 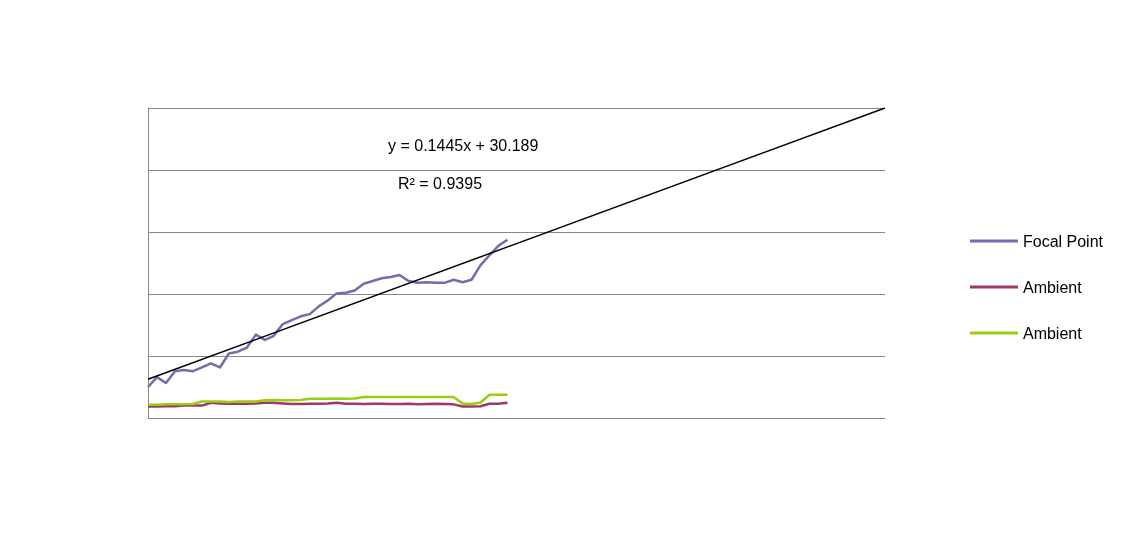 What do you see at coordinates (1063, 241) in the screenshot?
I see `legend-label: Focal Point` at bounding box center [1063, 241].